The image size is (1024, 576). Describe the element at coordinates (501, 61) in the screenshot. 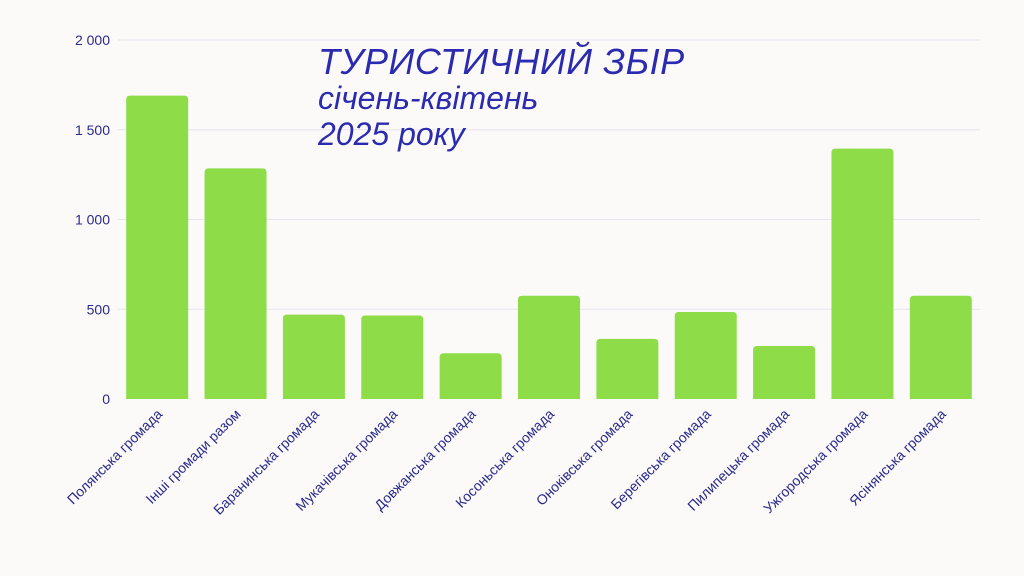

I see `chart-title-line-1: ТУРИСТИЧНИЙ ЗБІР` at that location.